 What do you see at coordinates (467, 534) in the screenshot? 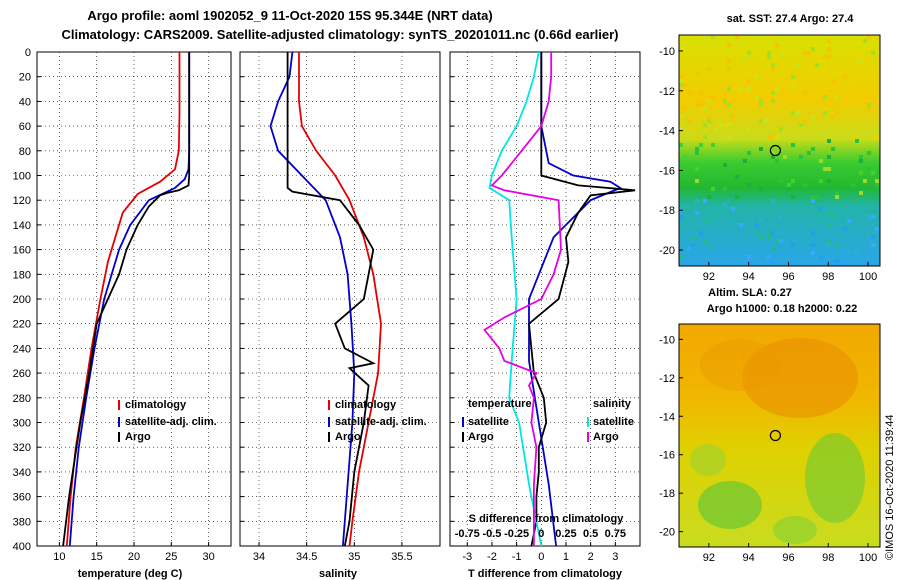
I see `s-tick-label: -0.75` at bounding box center [467, 534].